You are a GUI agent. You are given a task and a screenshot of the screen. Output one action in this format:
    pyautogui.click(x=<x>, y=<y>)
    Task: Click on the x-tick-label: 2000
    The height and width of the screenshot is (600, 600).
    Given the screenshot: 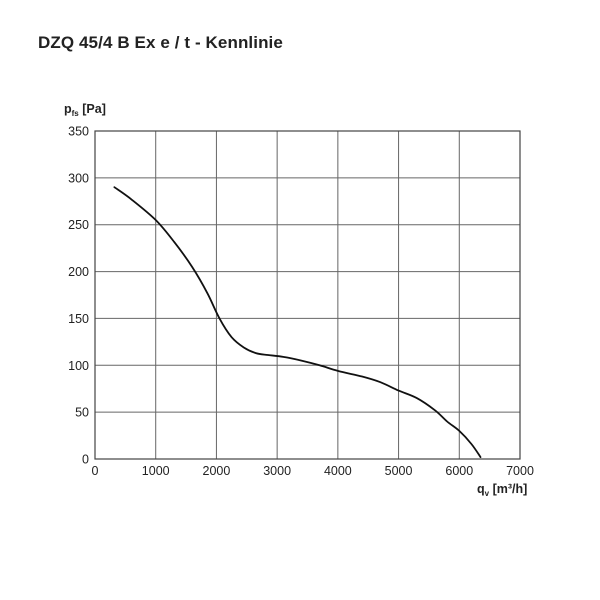 What is the action you would take?
    pyautogui.click(x=217, y=471)
    